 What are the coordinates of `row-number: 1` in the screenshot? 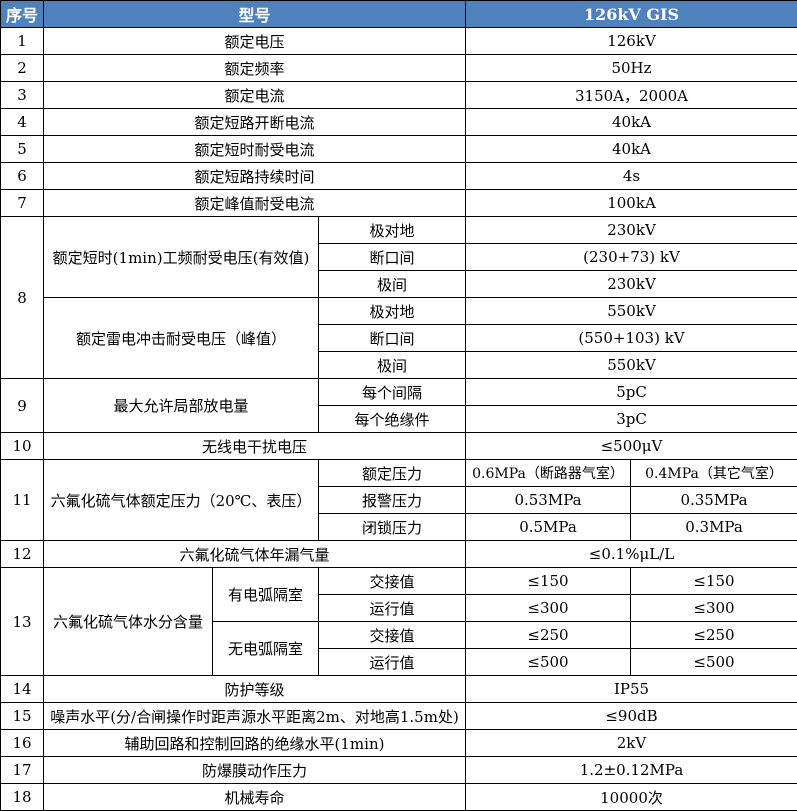 It's located at (22, 41).